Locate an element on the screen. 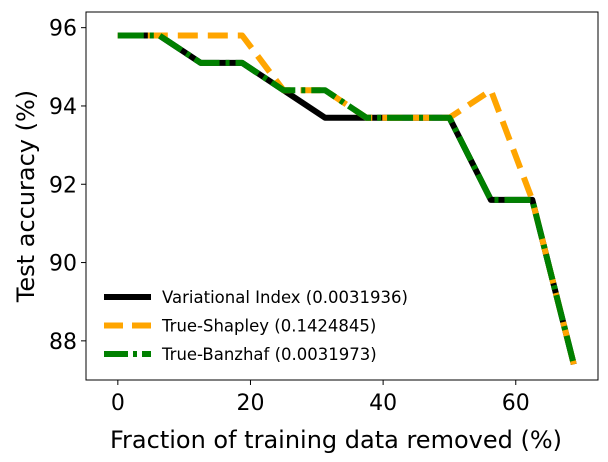 This screenshot has width=608, height=462. x-tick-label-3: 60 is located at coordinates (516, 403).